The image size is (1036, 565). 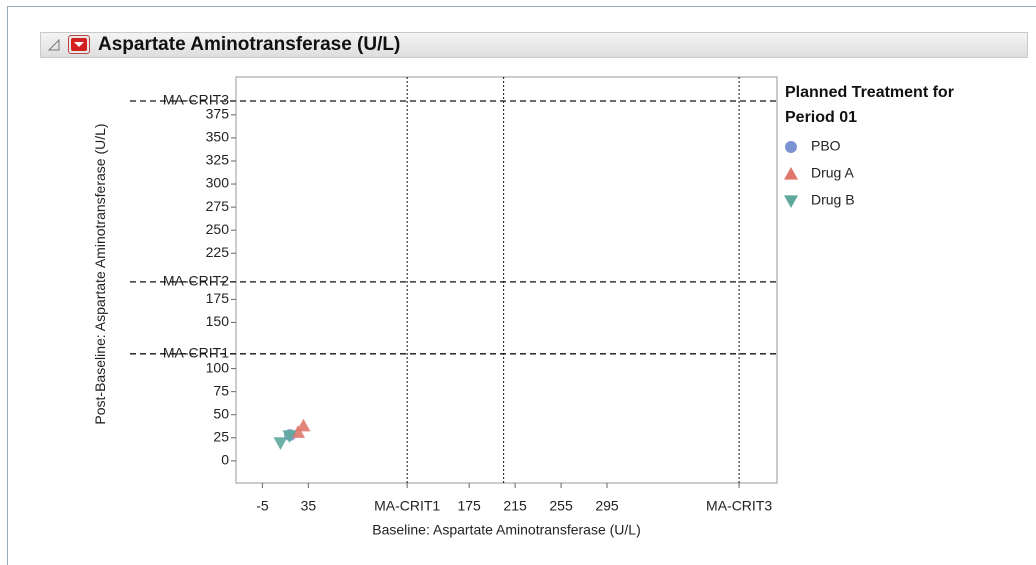 I want to click on x-tick-label: 295, so click(x=607, y=506).